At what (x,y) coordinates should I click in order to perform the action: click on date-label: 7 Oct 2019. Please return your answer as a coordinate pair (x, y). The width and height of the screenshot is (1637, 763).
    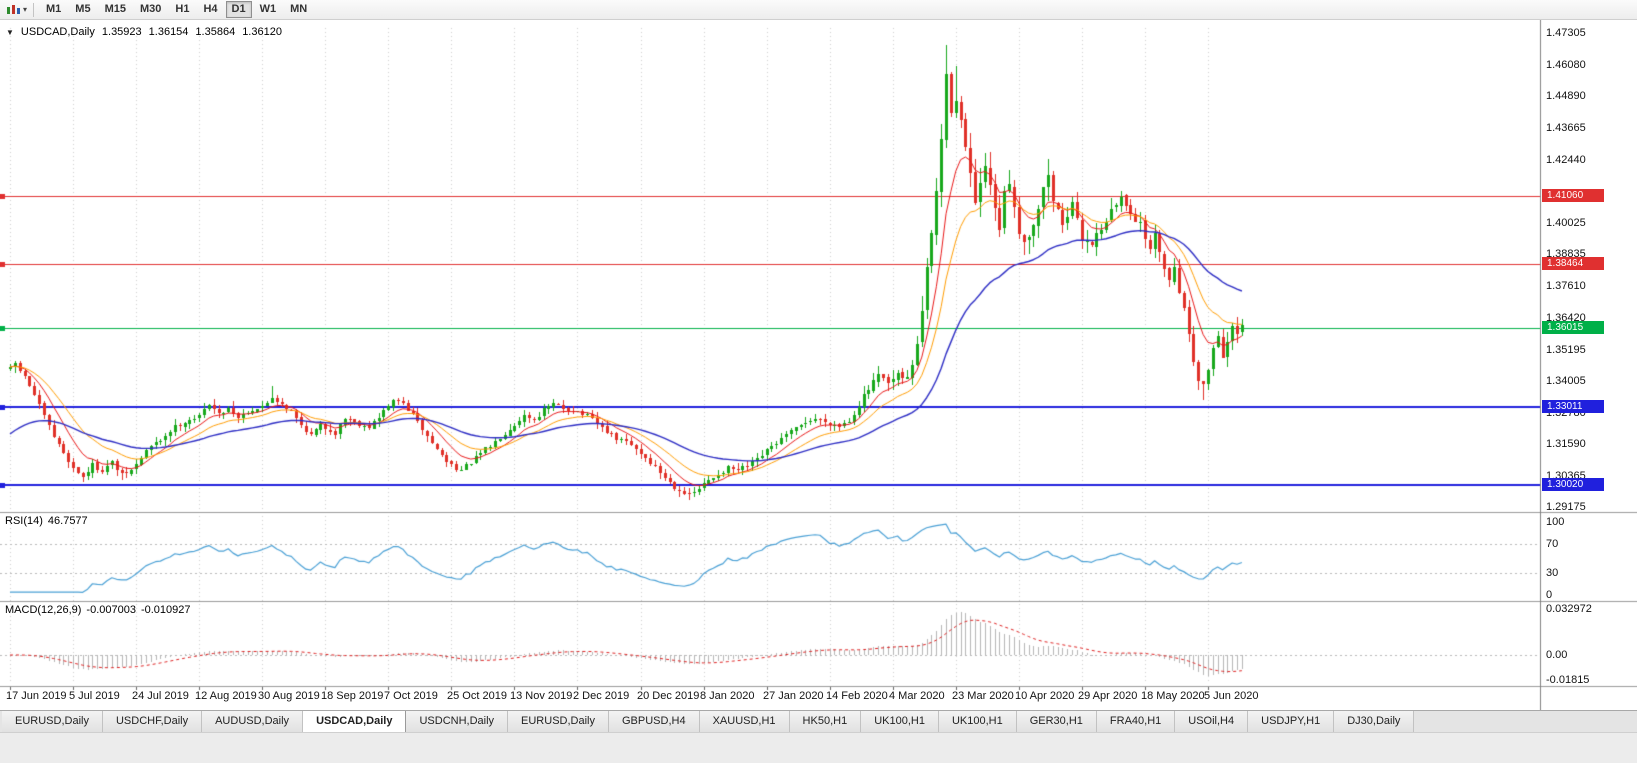
    Looking at the image, I should click on (411, 696).